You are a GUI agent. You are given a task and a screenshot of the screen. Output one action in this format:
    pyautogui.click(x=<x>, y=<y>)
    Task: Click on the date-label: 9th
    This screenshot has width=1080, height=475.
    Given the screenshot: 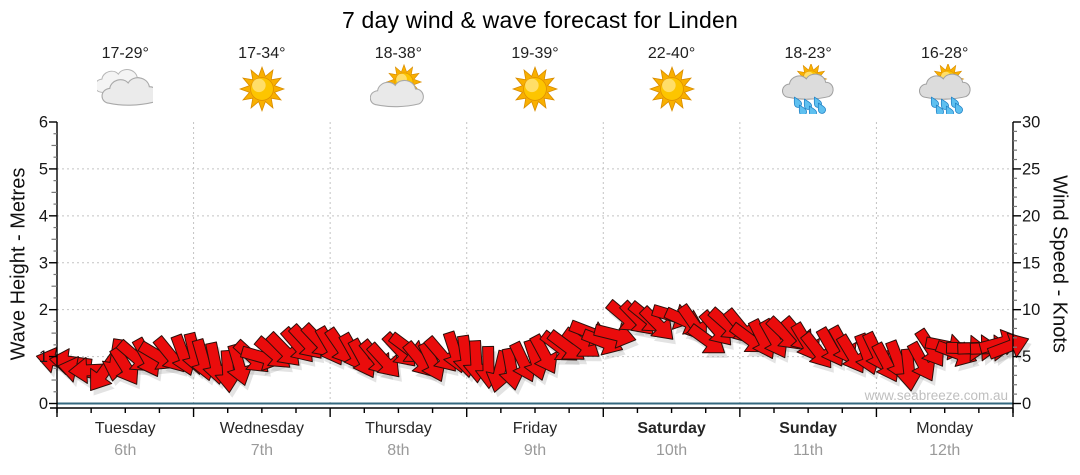 What is the action you would take?
    pyautogui.click(x=535, y=450)
    